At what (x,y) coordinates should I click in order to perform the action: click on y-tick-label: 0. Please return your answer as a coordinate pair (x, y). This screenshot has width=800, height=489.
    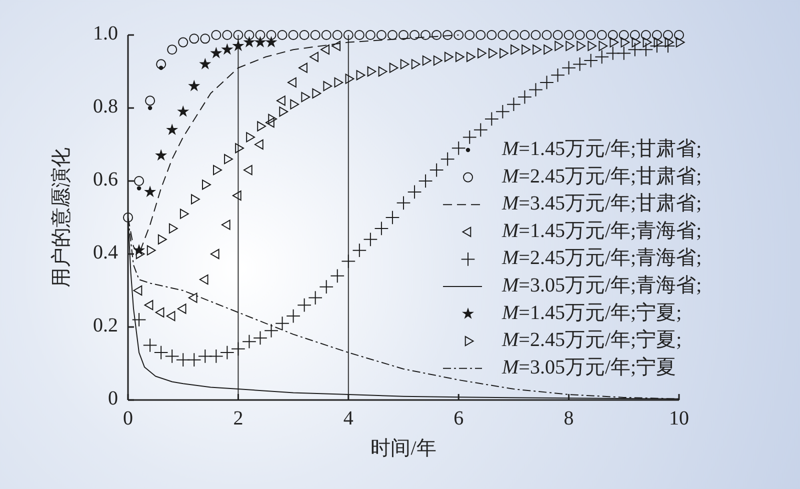
    Looking at the image, I should click on (113, 399).